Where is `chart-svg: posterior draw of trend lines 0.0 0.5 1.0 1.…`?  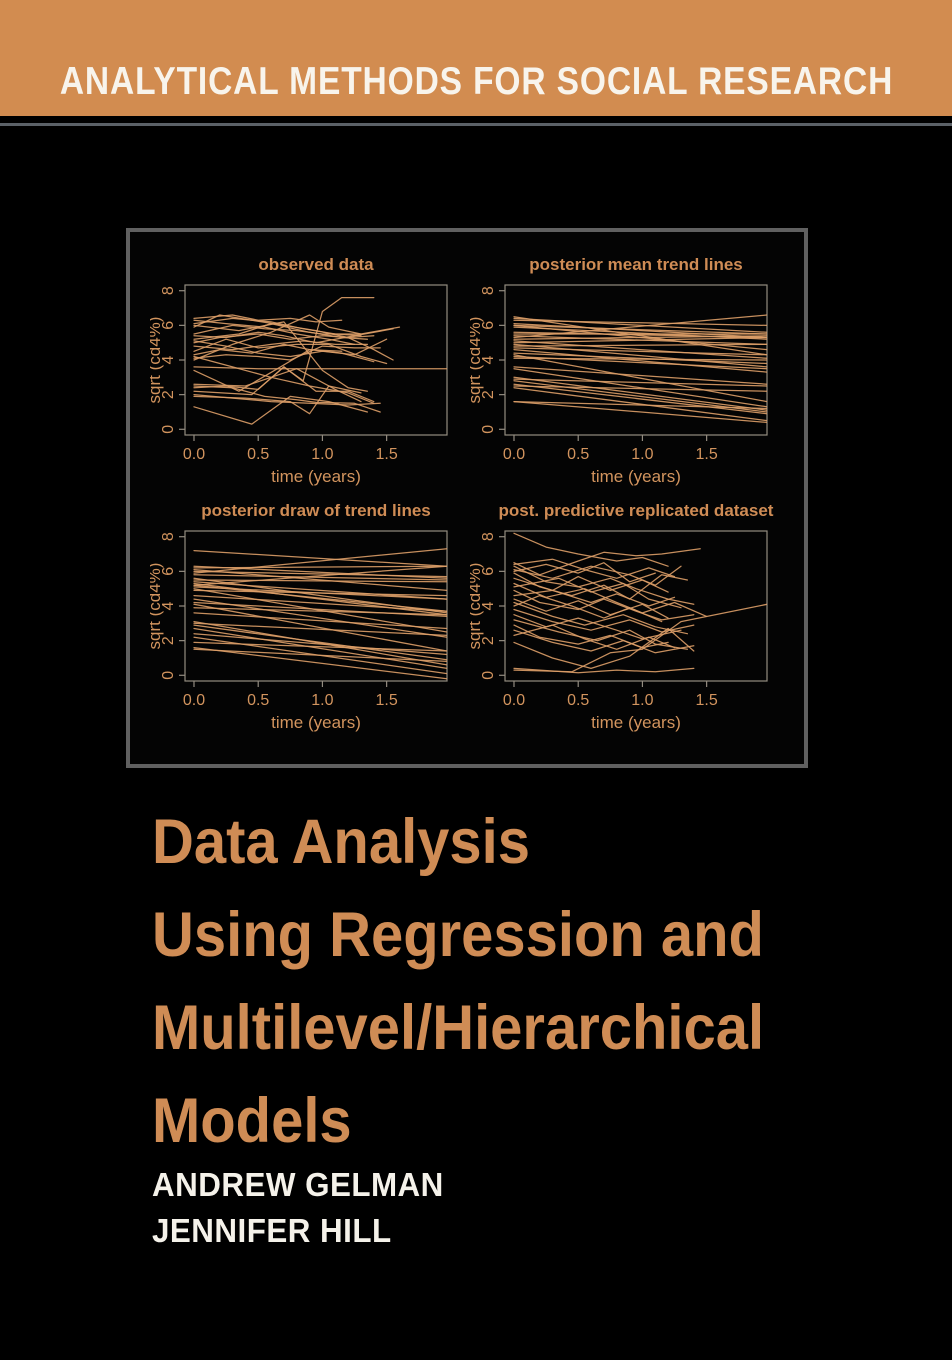
chart-svg: posterior draw of trend lines 0.0 0.5 1.0 1.… is located at coordinates (296, 616).